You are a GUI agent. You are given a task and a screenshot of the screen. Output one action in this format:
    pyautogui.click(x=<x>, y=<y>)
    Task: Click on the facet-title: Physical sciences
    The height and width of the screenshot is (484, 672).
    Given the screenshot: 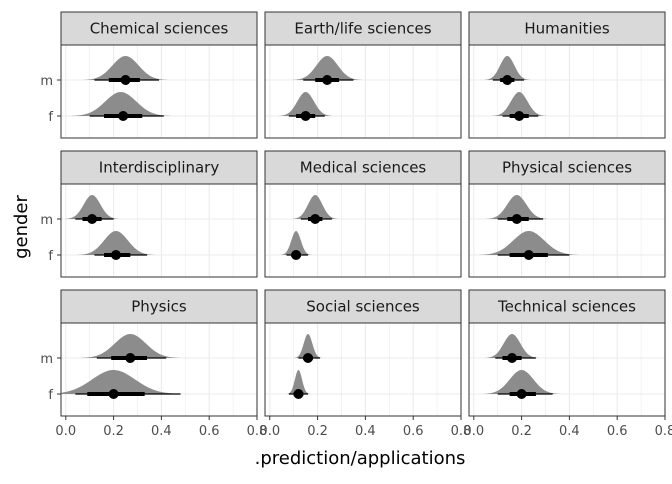 What is the action you would take?
    pyautogui.click(x=567, y=168)
    